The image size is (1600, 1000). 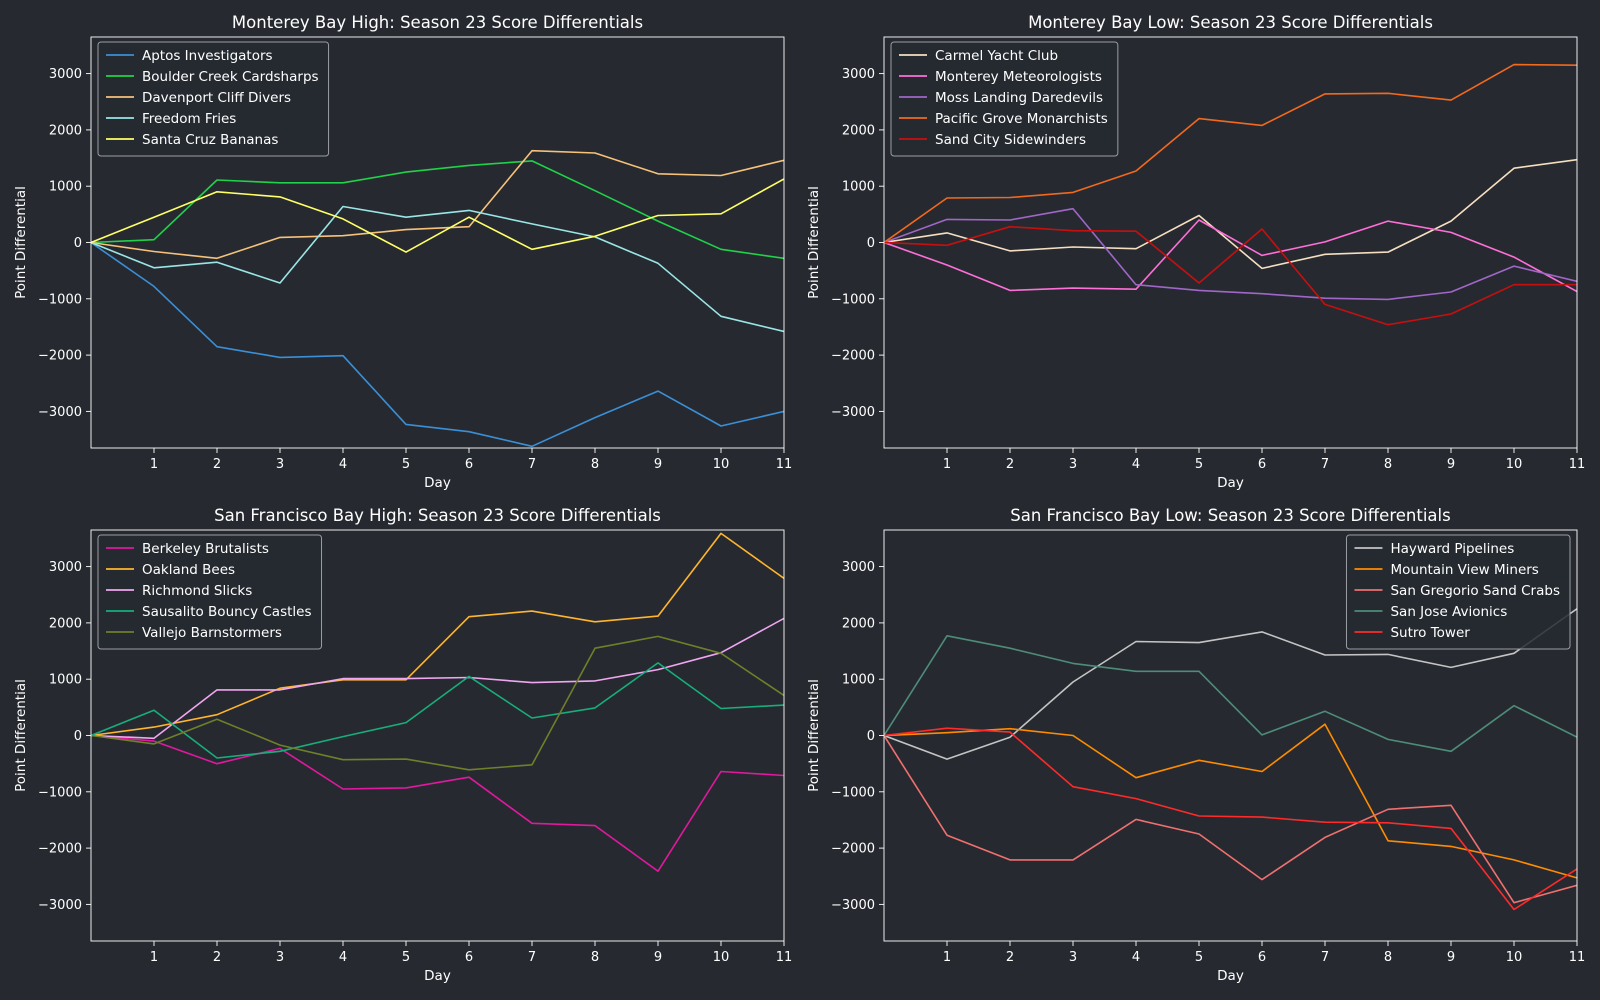 What do you see at coordinates (1018, 77) in the screenshot?
I see `legend-label: Monterey Meteorologists` at bounding box center [1018, 77].